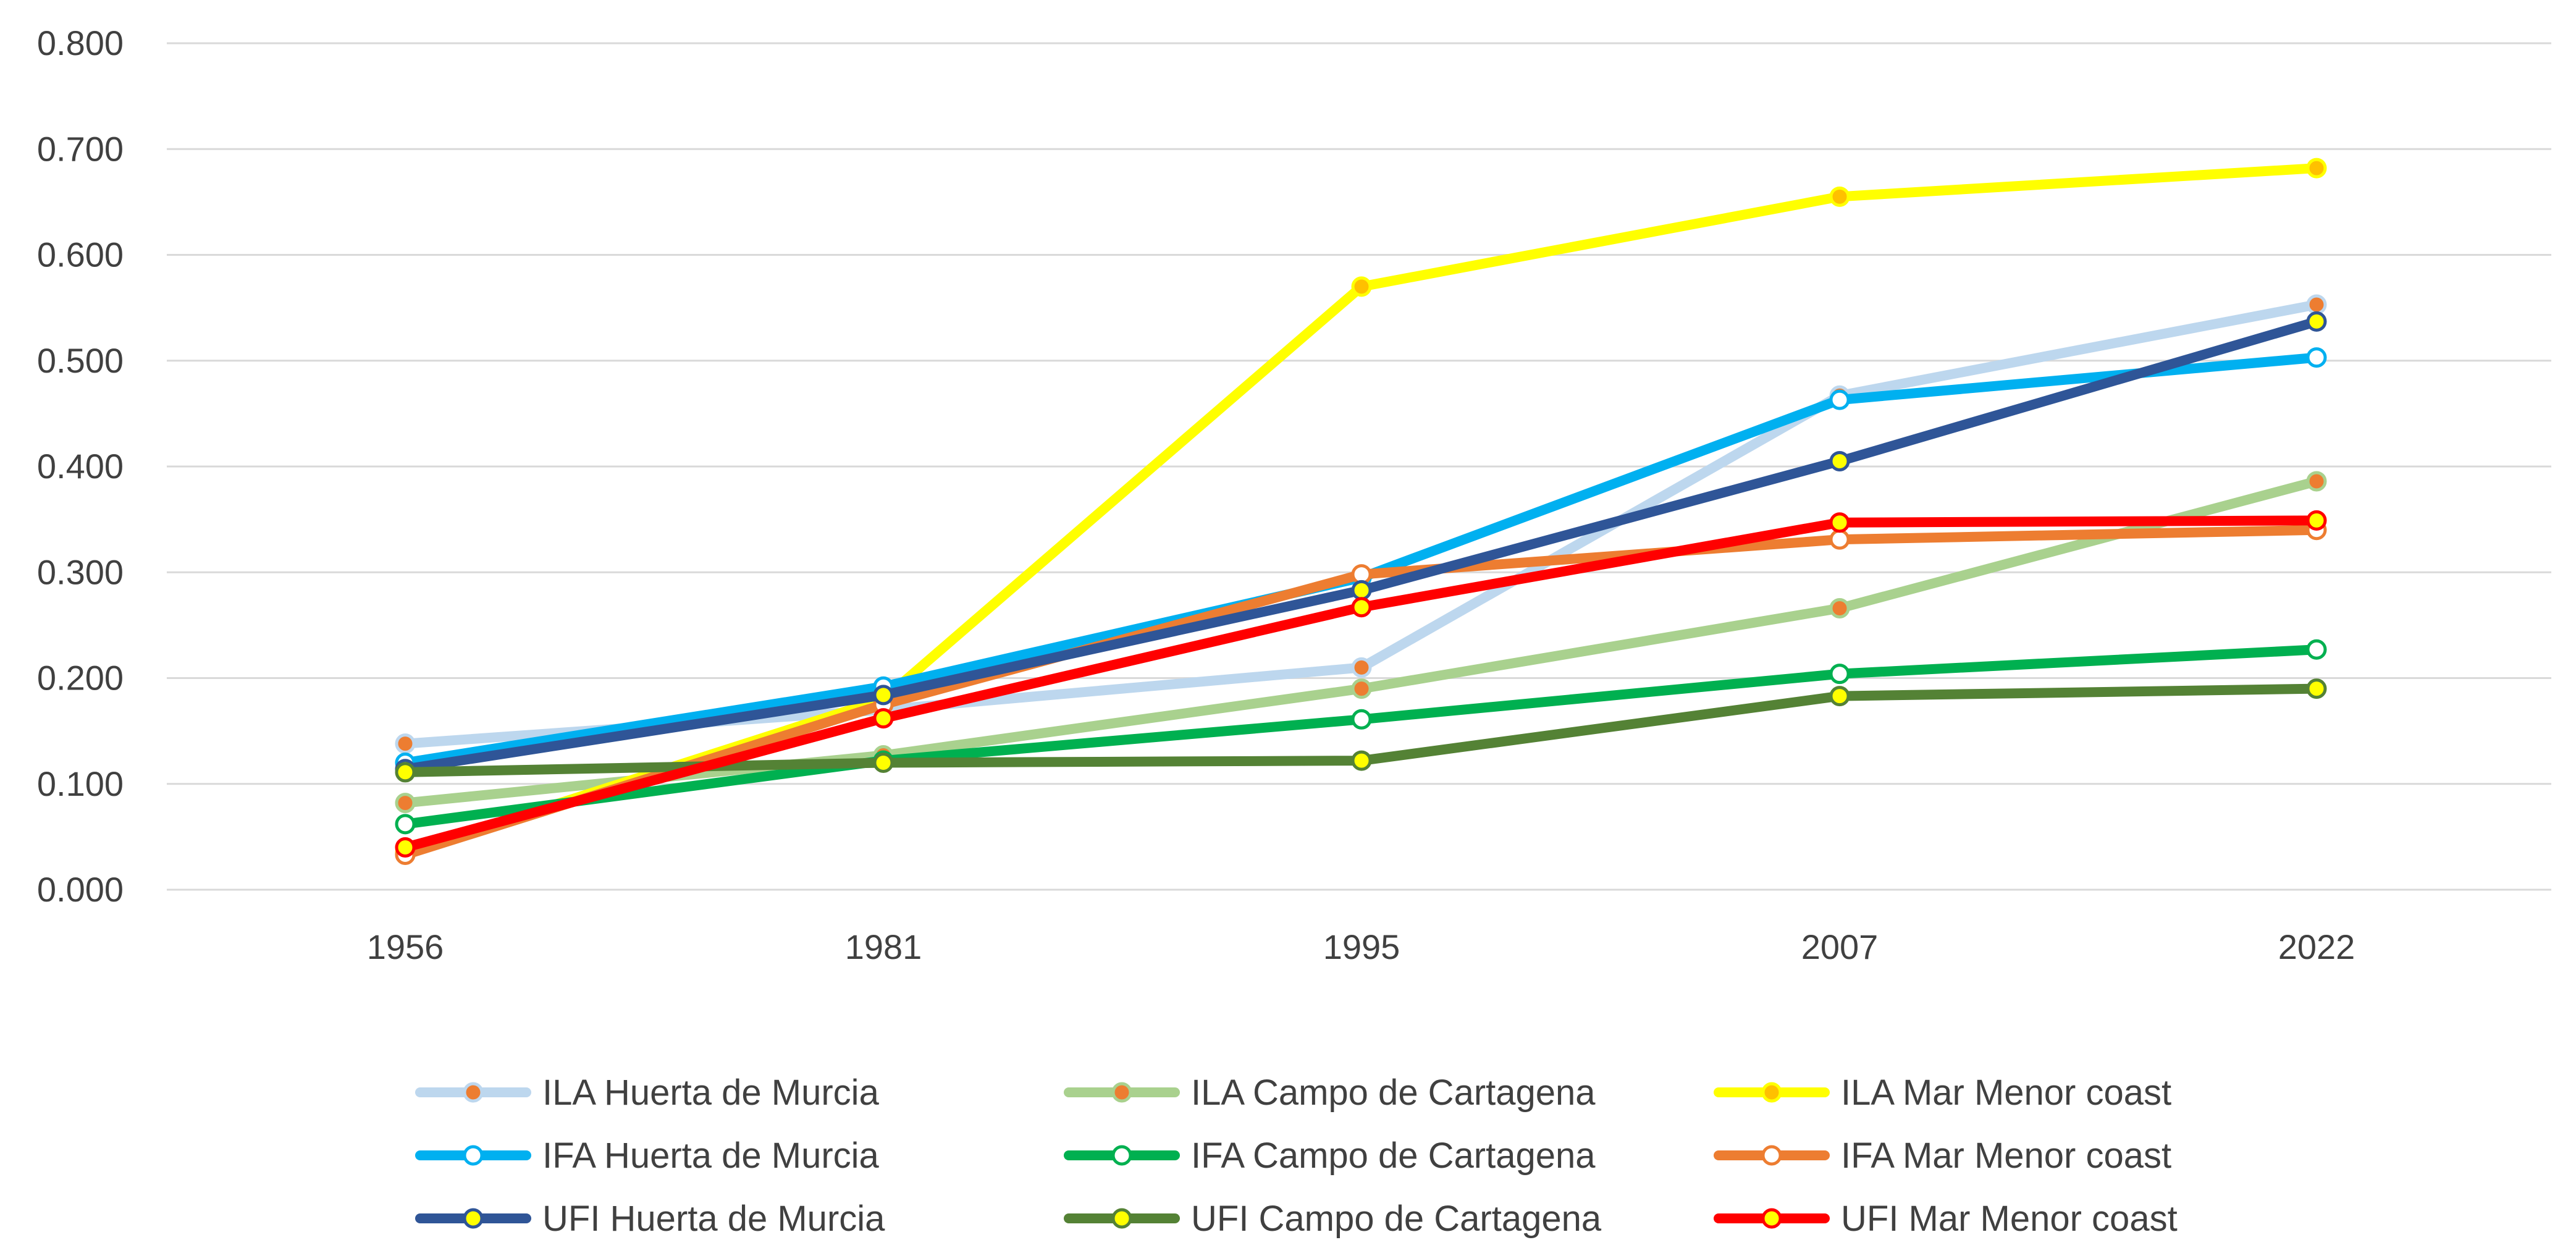 This screenshot has width=2576, height=1253. I want to click on legend-item: IFA Mar Menor coast, so click(1942, 1156).